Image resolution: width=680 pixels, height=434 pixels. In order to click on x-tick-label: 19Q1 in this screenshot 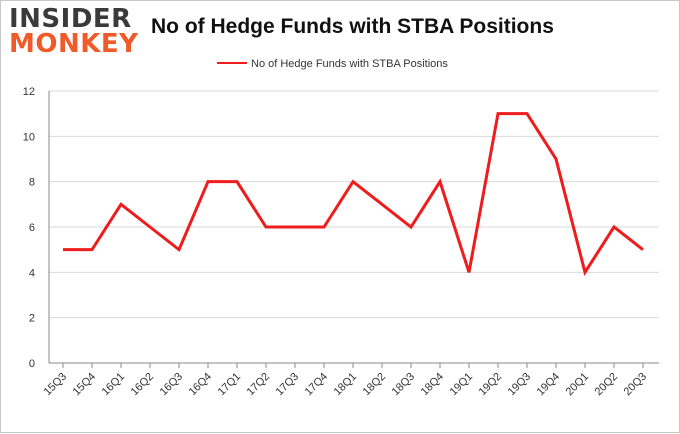, I will do `click(462, 385)`.